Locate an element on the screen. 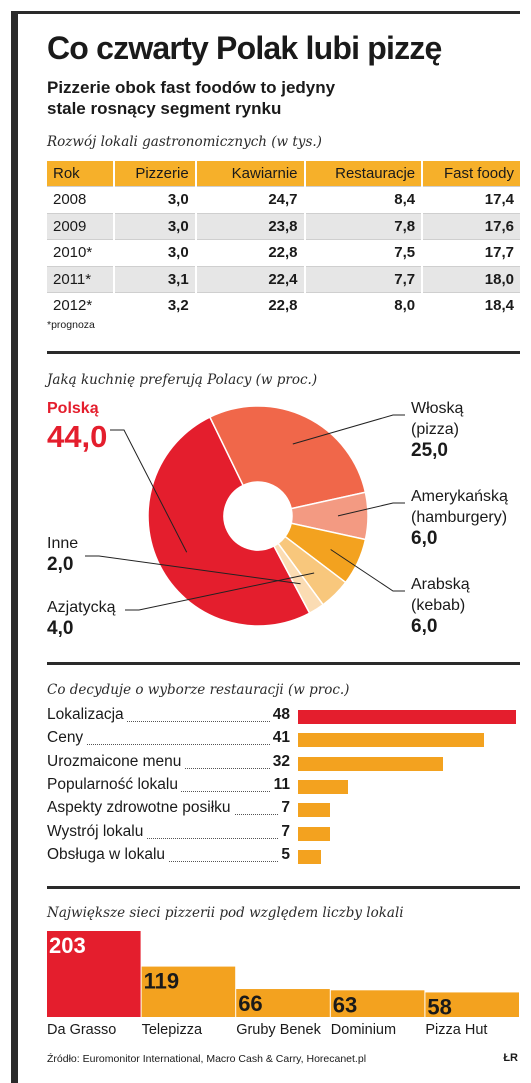  pie-label-name: Azjatycką is located at coordinates (81, 607).